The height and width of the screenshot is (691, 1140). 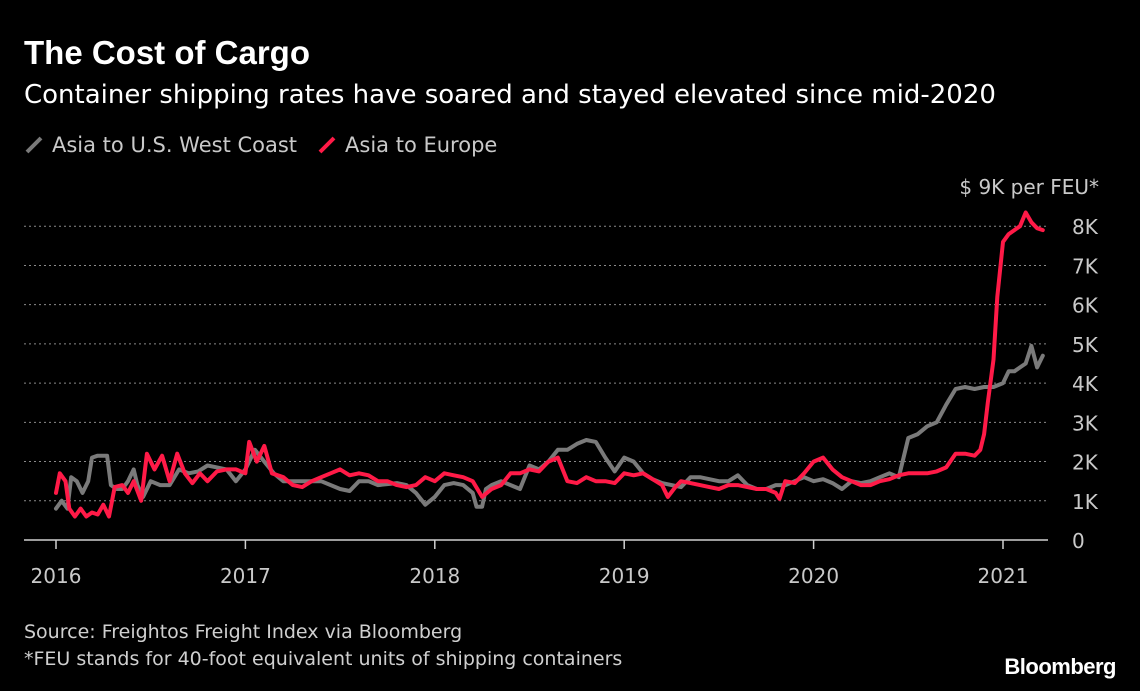 I want to click on x-tick-label: 2020, so click(x=813, y=576).